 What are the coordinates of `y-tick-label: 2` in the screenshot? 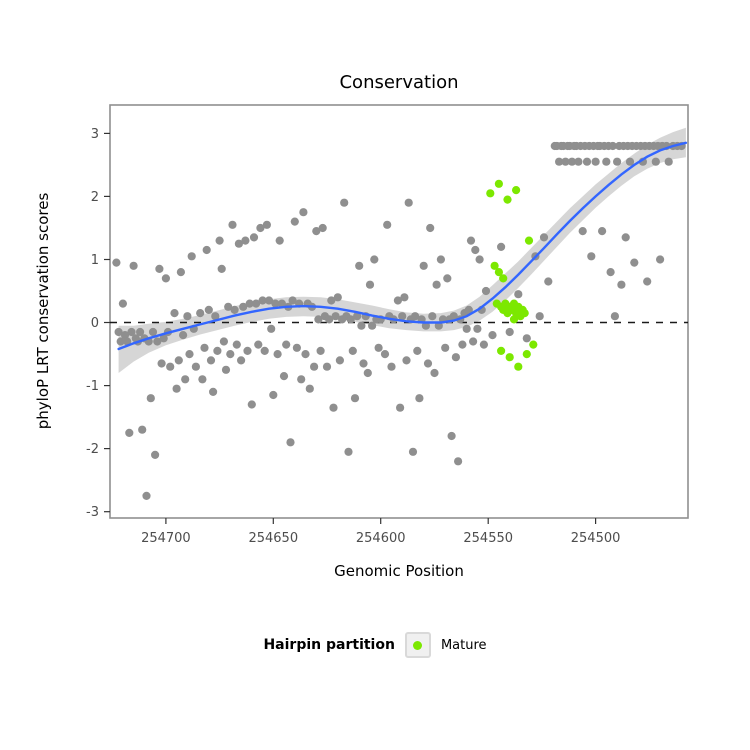 It's located at (95, 197).